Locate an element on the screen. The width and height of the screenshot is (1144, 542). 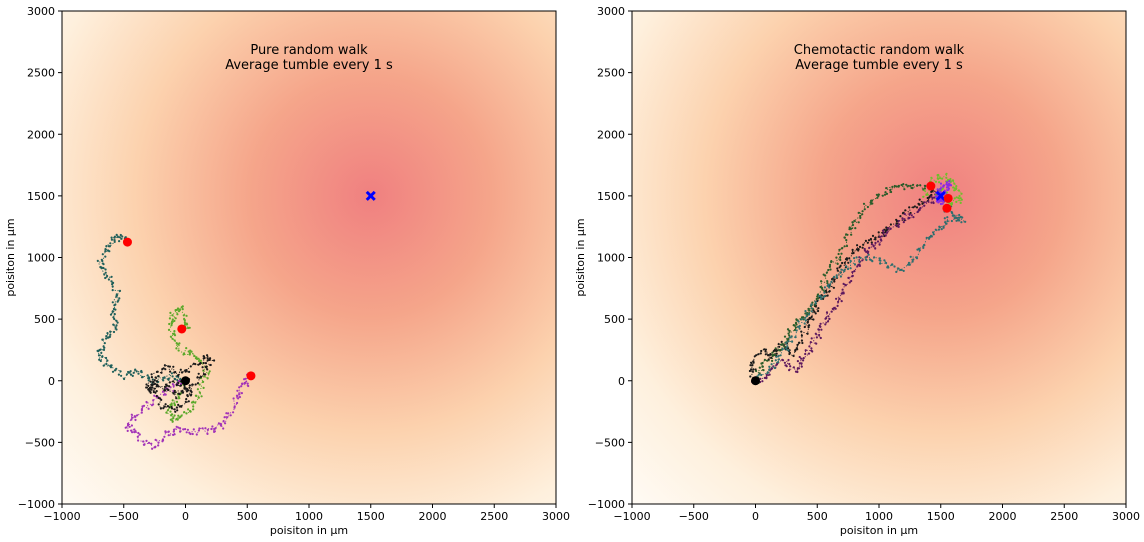
y-tick-label: 2000 is located at coordinates (41, 134).